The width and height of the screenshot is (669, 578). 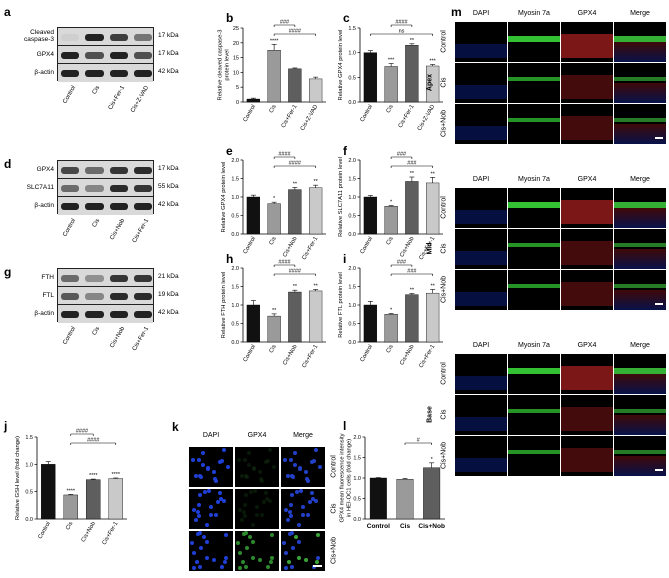 I want to click on significance-stars: *, so click(x=432, y=460).